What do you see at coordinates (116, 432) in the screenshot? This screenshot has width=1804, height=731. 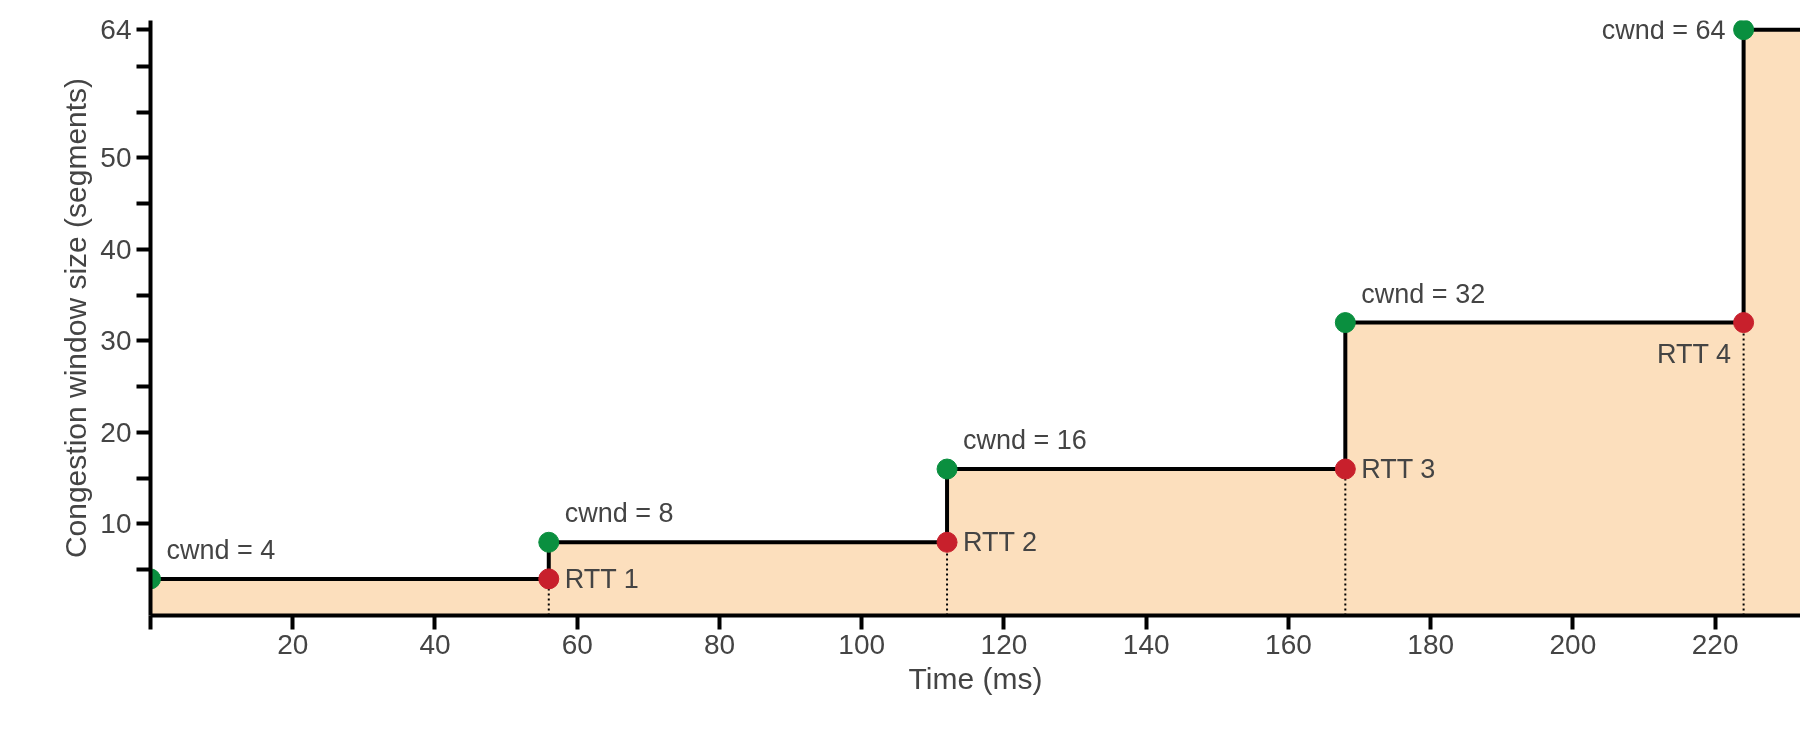 I see `y-tick-label: 20` at bounding box center [116, 432].